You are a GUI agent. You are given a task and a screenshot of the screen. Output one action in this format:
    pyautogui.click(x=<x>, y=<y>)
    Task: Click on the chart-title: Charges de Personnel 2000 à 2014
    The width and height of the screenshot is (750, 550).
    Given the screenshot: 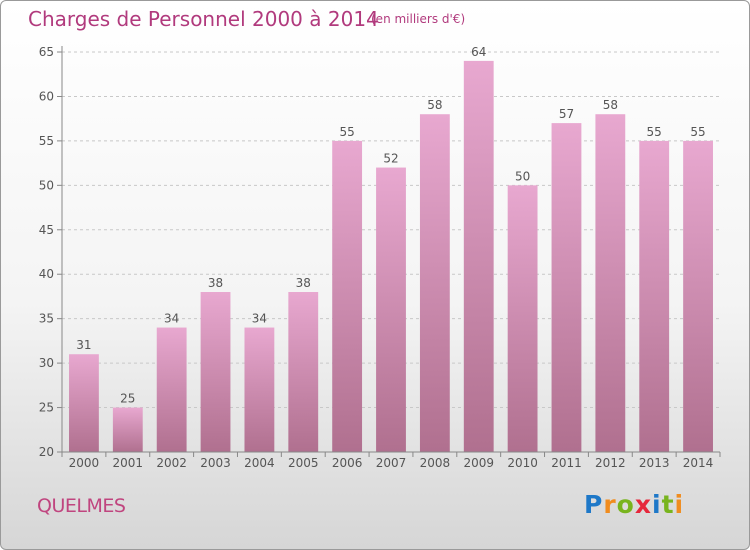 What is the action you would take?
    pyautogui.click(x=203, y=19)
    